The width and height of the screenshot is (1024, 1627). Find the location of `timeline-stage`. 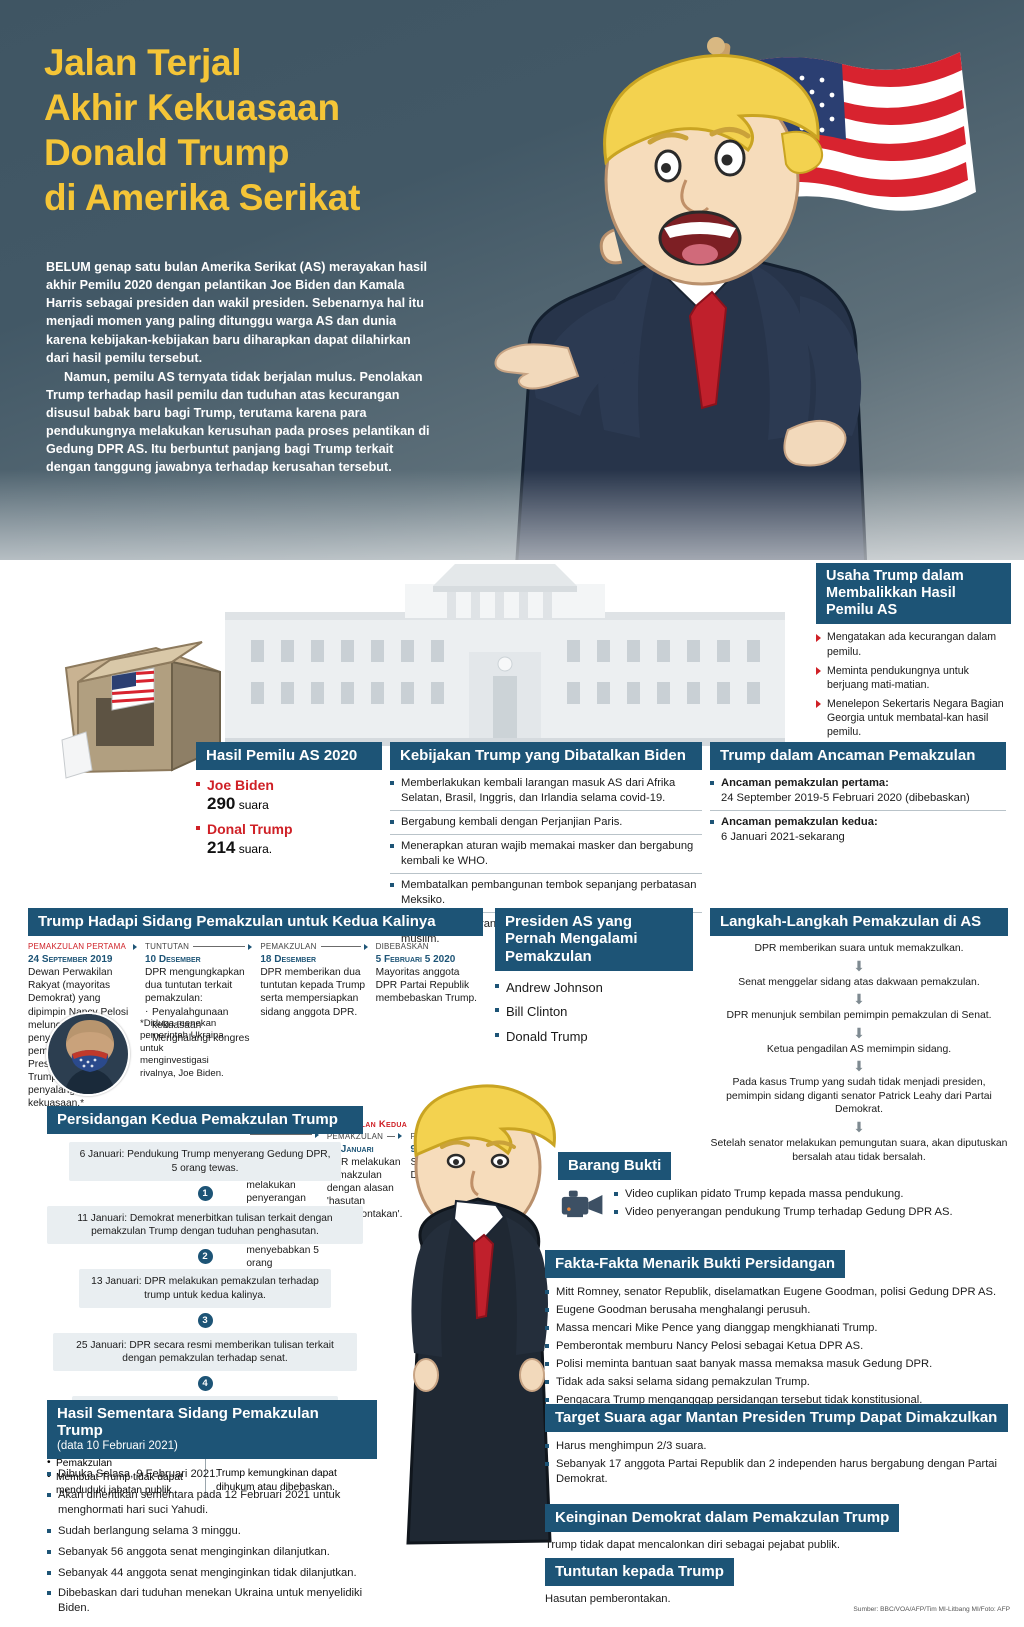

timeline-stage is located at coordinates (282, 1134).